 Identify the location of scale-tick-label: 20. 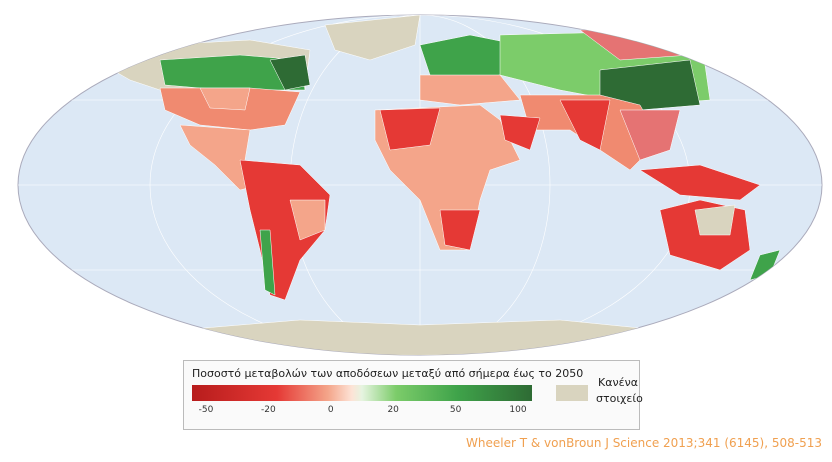
(393, 410).